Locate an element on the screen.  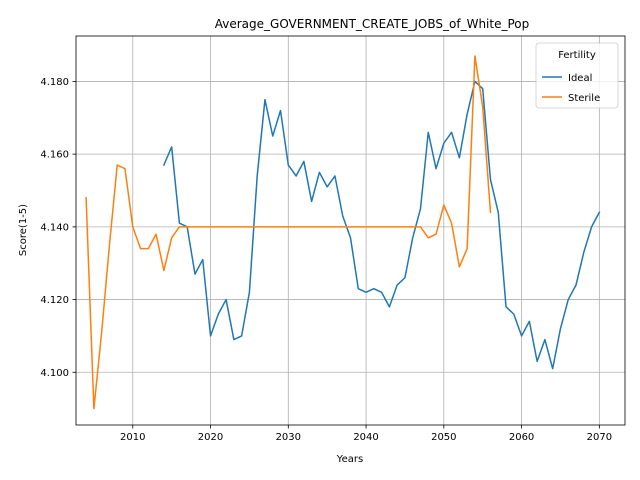
x-tick-label: 2030 is located at coordinates (288, 437).